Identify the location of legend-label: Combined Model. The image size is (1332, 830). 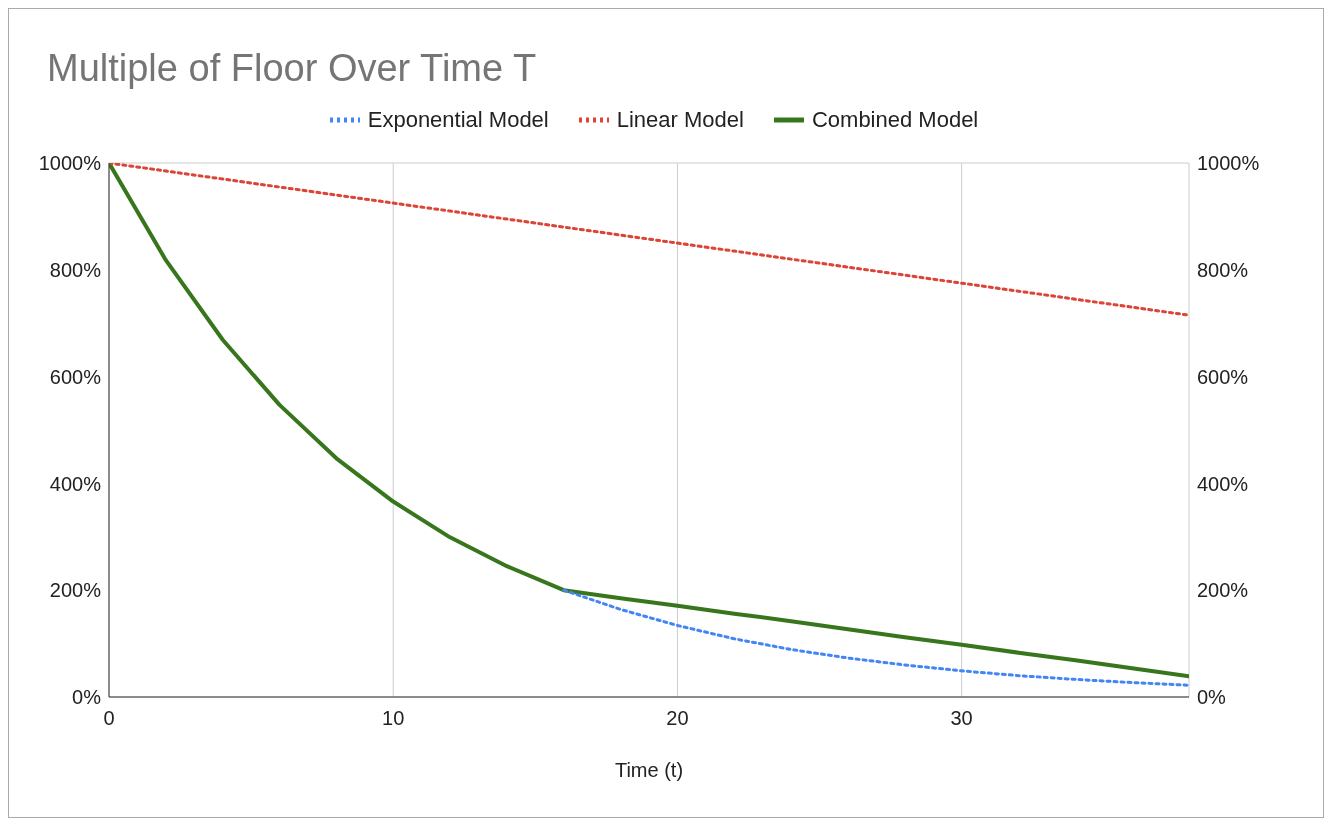
(894, 120).